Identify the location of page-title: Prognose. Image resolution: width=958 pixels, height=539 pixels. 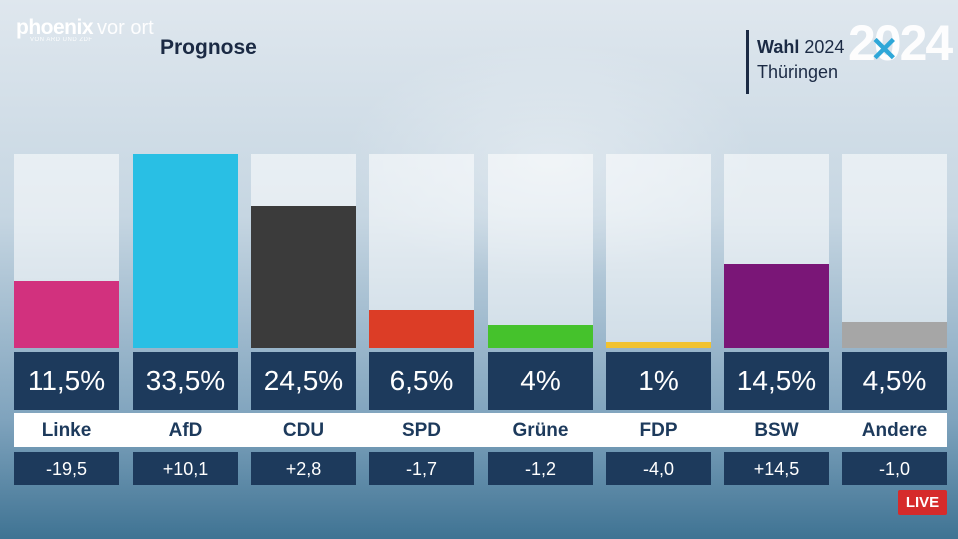
(208, 47).